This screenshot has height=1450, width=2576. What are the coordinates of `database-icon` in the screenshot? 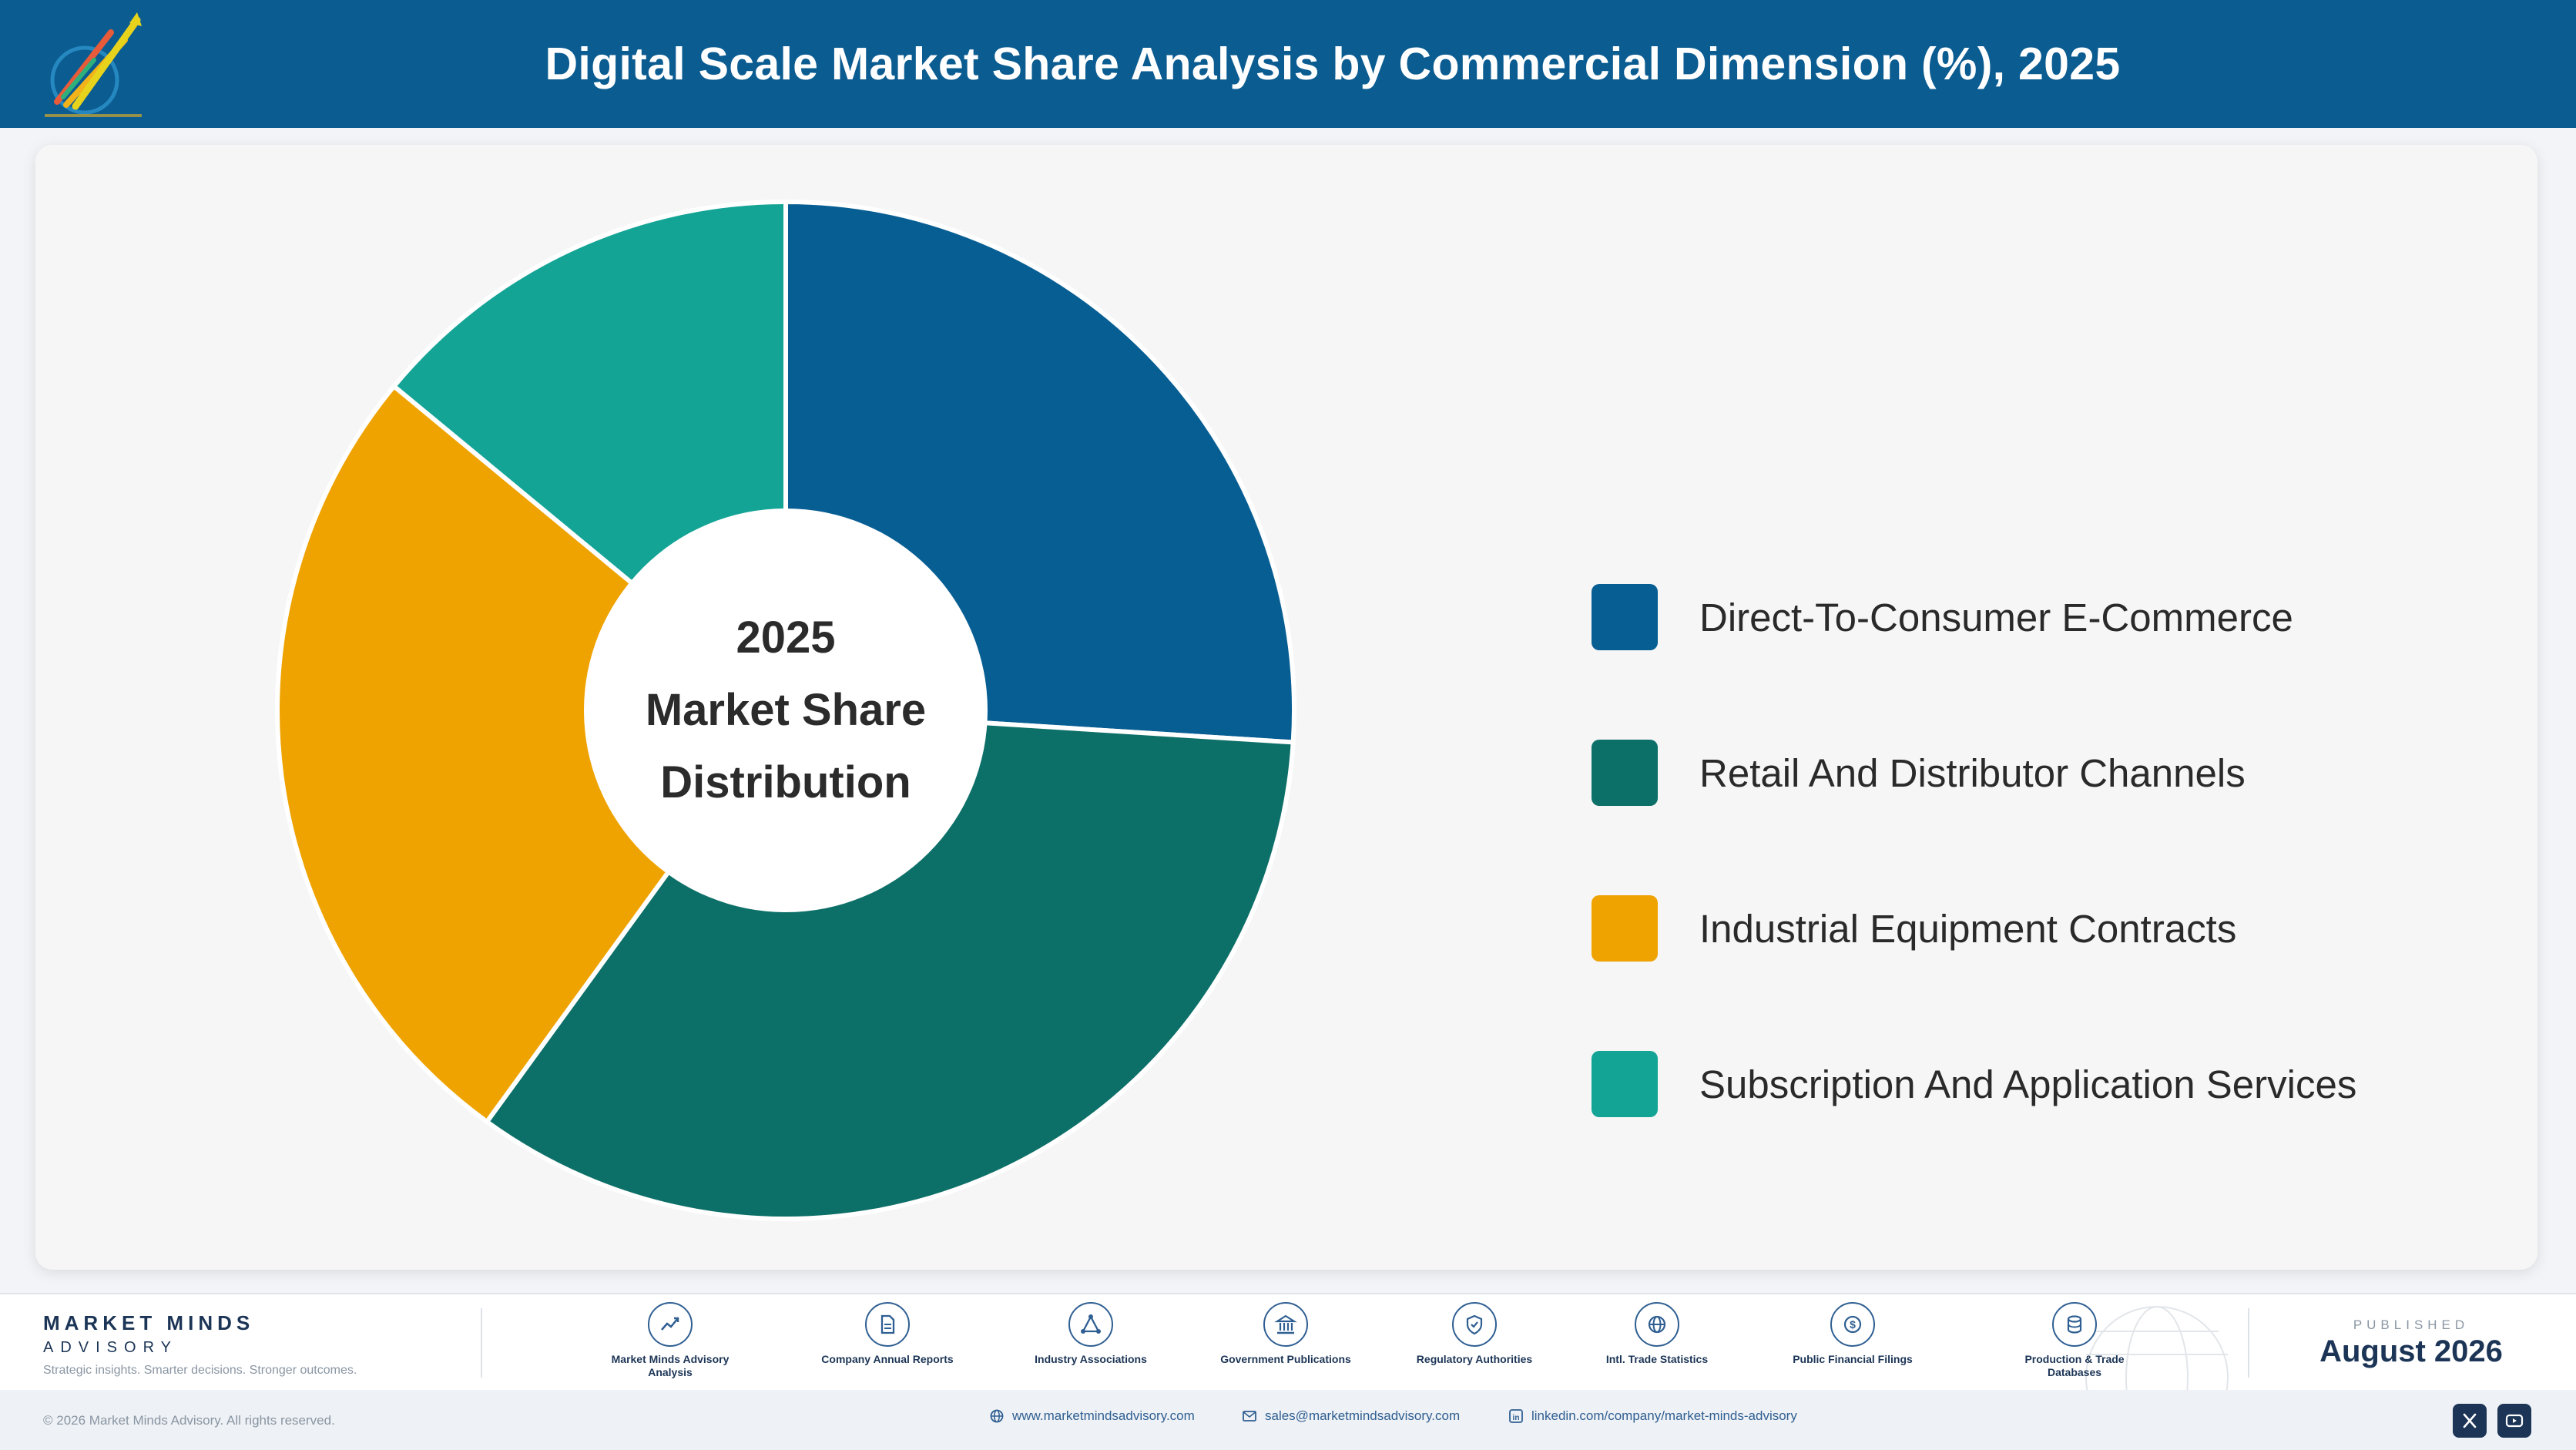 It's located at (2074, 1324).